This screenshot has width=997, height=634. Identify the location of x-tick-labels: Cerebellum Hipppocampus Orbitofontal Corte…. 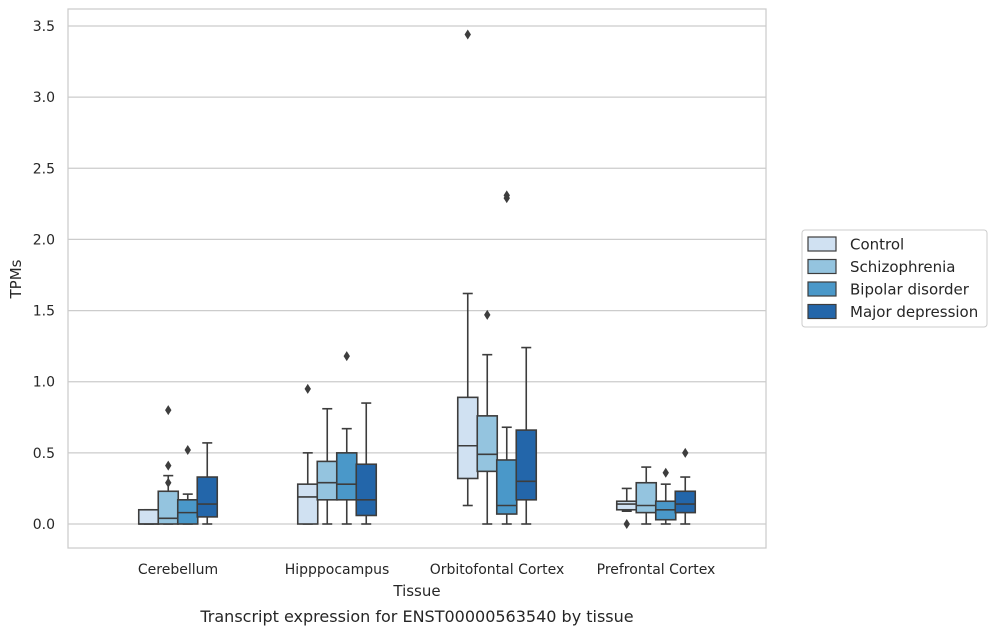
(426, 570).